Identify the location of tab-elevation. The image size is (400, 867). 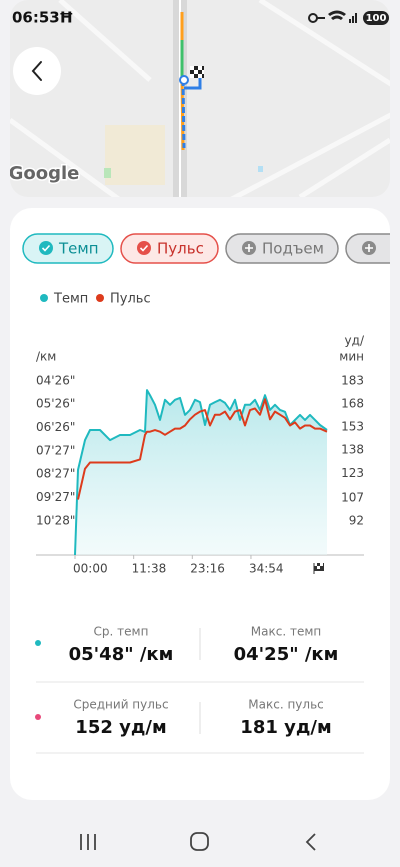
(282, 248).